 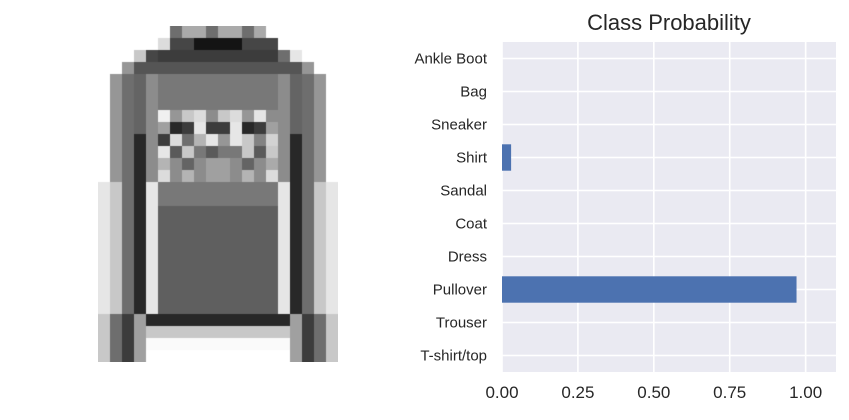 What do you see at coordinates (461, 323) in the screenshot?
I see `category-label: Trouser` at bounding box center [461, 323].